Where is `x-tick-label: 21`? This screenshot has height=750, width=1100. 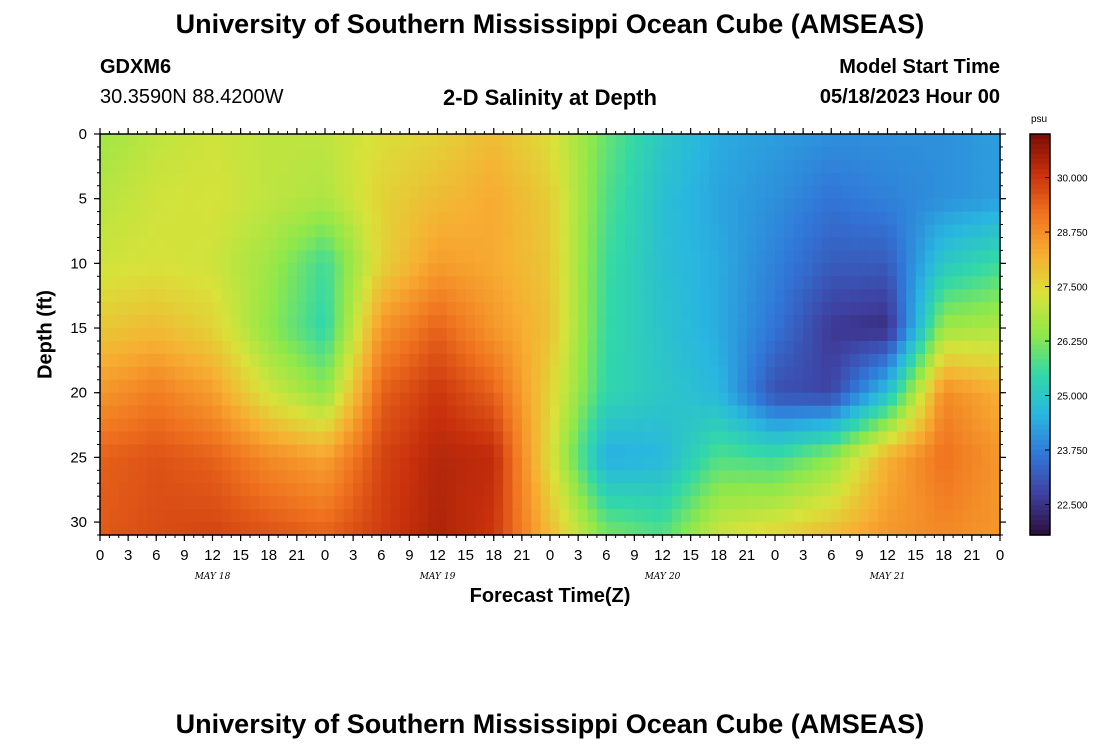
x-tick-label: 21 is located at coordinates (297, 555).